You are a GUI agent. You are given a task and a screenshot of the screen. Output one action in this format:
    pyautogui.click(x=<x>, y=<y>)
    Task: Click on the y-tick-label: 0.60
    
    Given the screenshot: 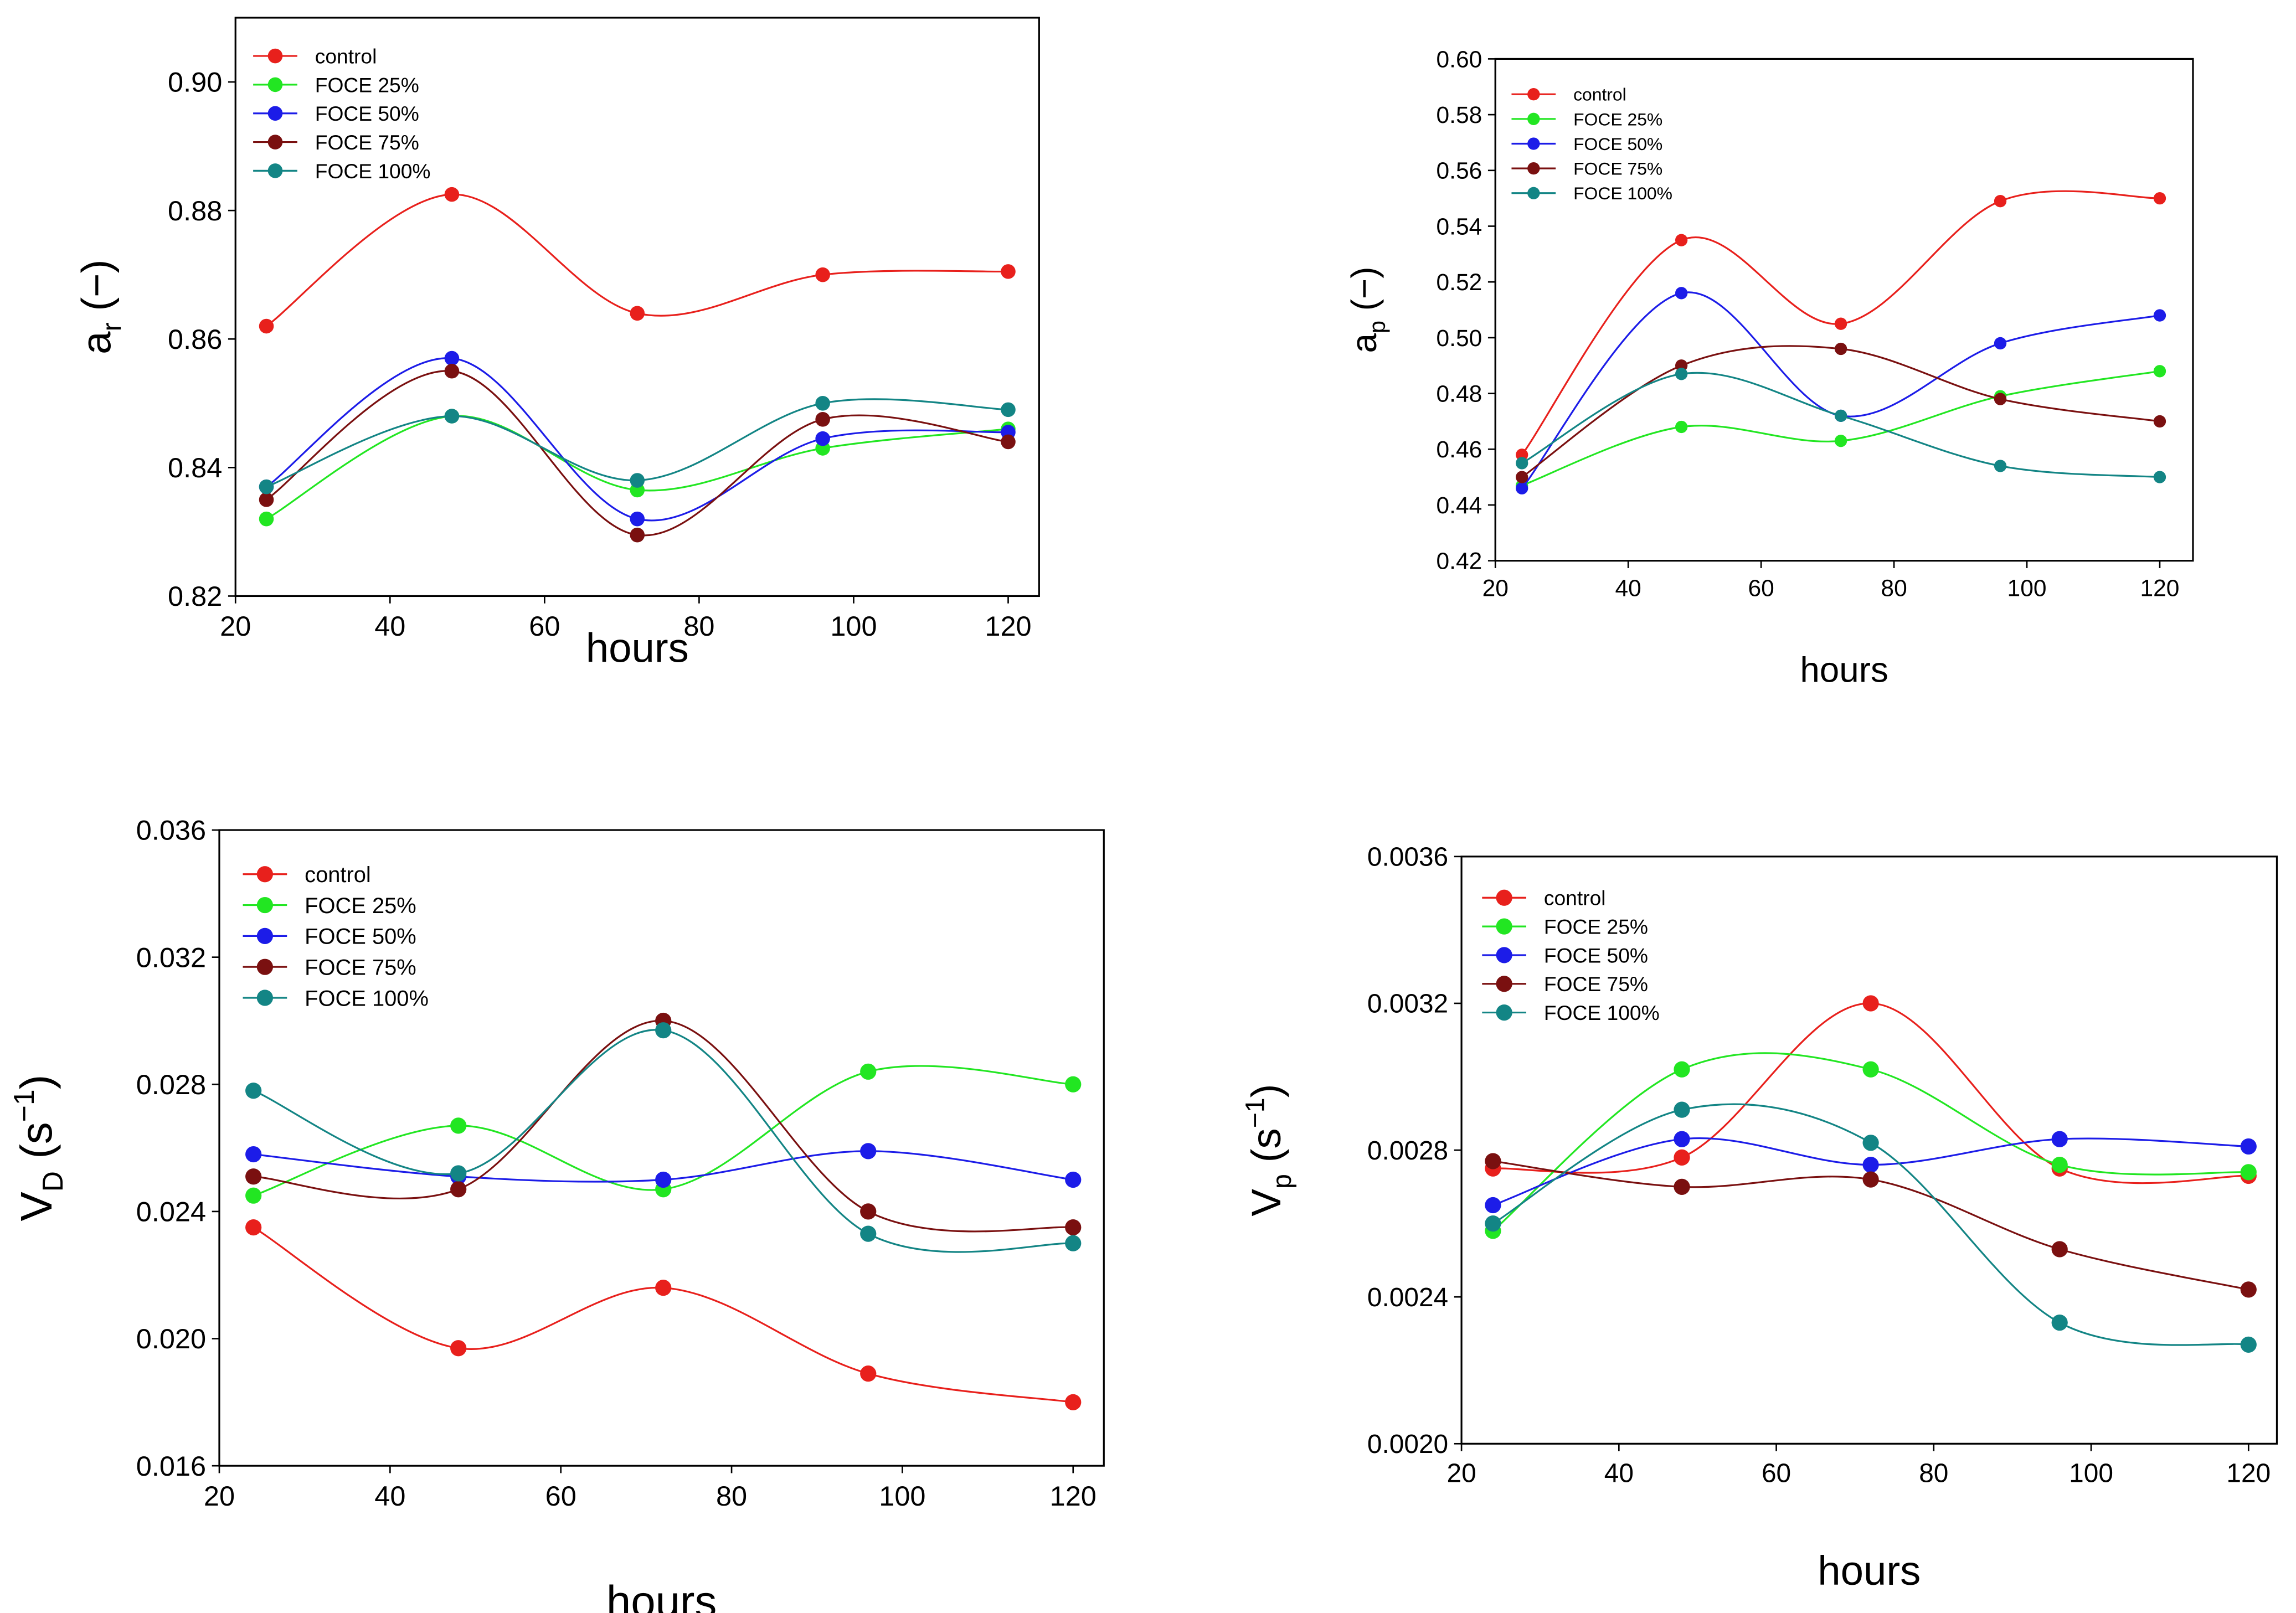 What is the action you would take?
    pyautogui.click(x=1459, y=60)
    